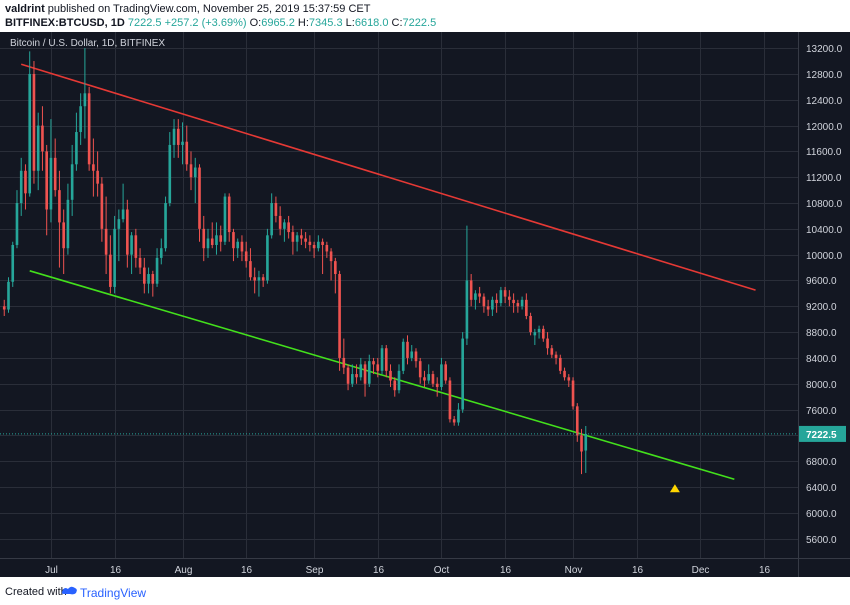 The height and width of the screenshot is (605, 850). I want to click on time-tick-label: Oct, so click(442, 570).